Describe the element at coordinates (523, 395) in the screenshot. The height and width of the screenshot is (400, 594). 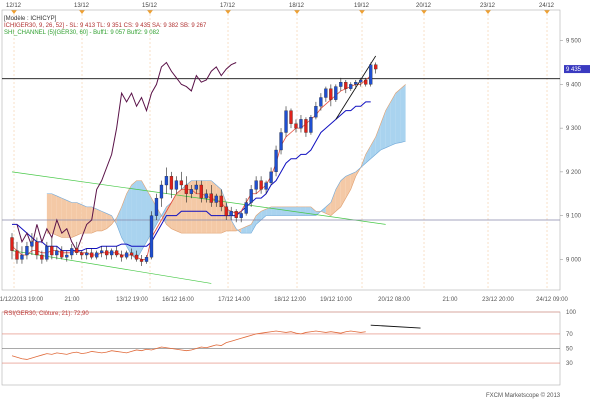
I see `footer-copyright: FXCM Marketscope © 2013` at that location.